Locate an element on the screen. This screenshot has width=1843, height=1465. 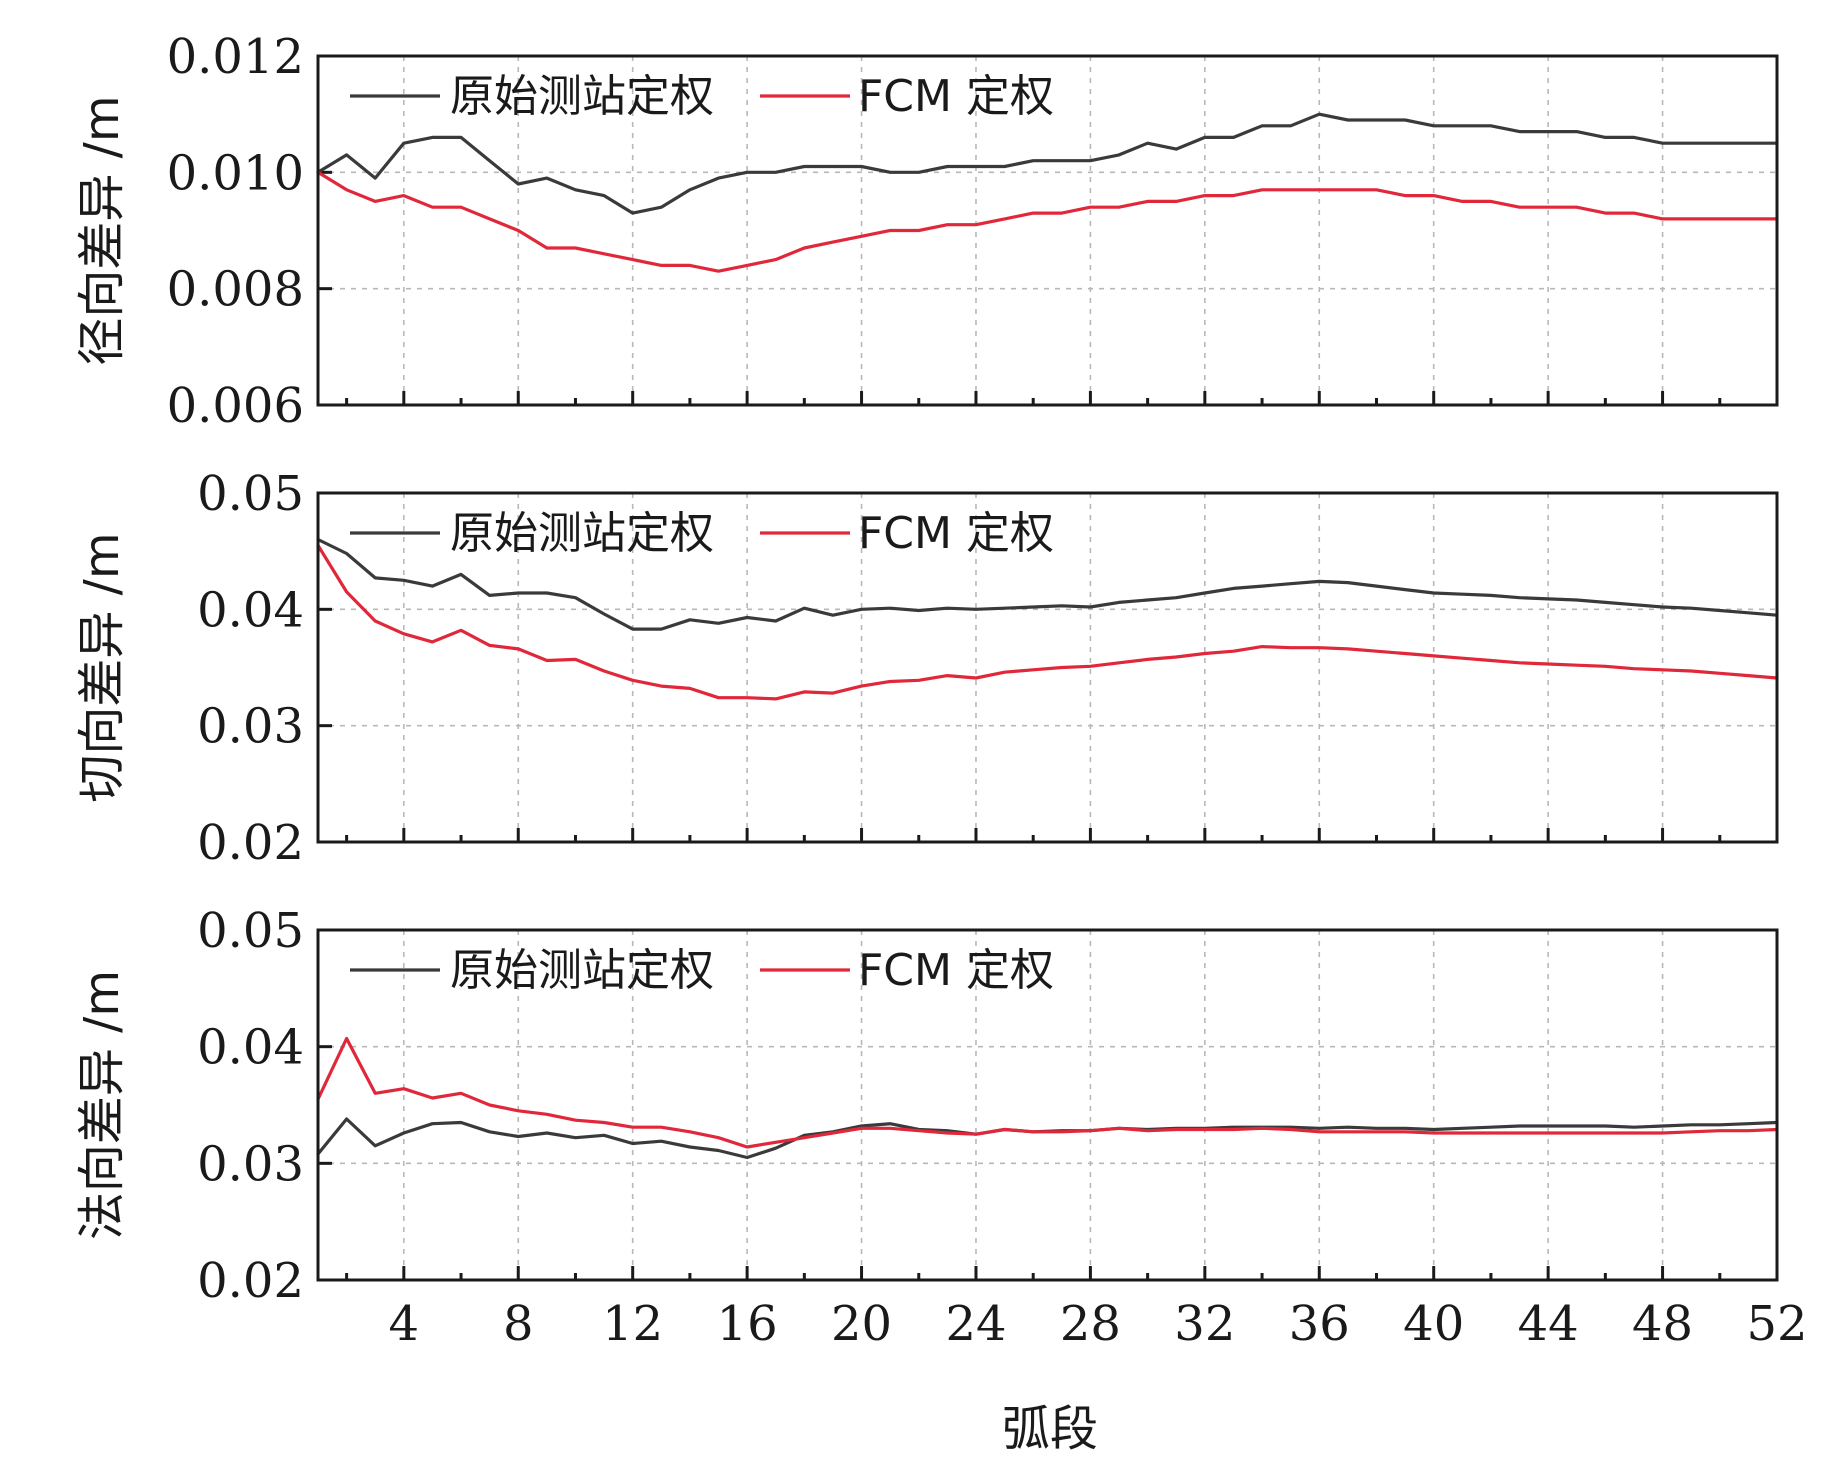
x-tick-label: 16 is located at coordinates (747, 1324).